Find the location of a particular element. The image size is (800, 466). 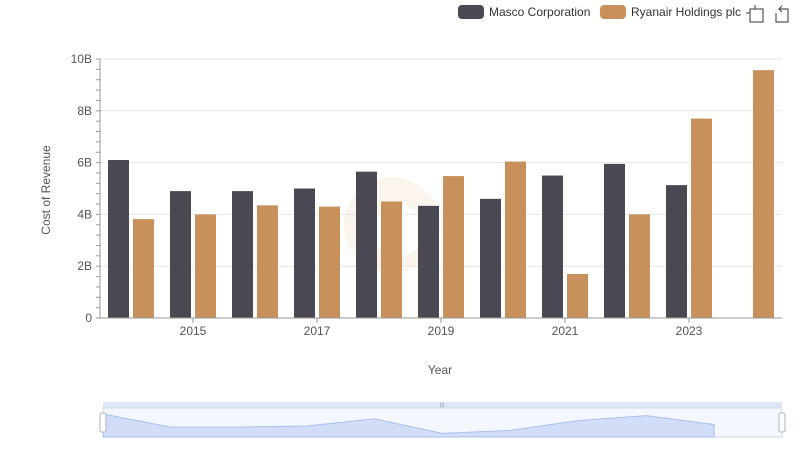

data-zoom-preview is located at coordinates (408, 425).